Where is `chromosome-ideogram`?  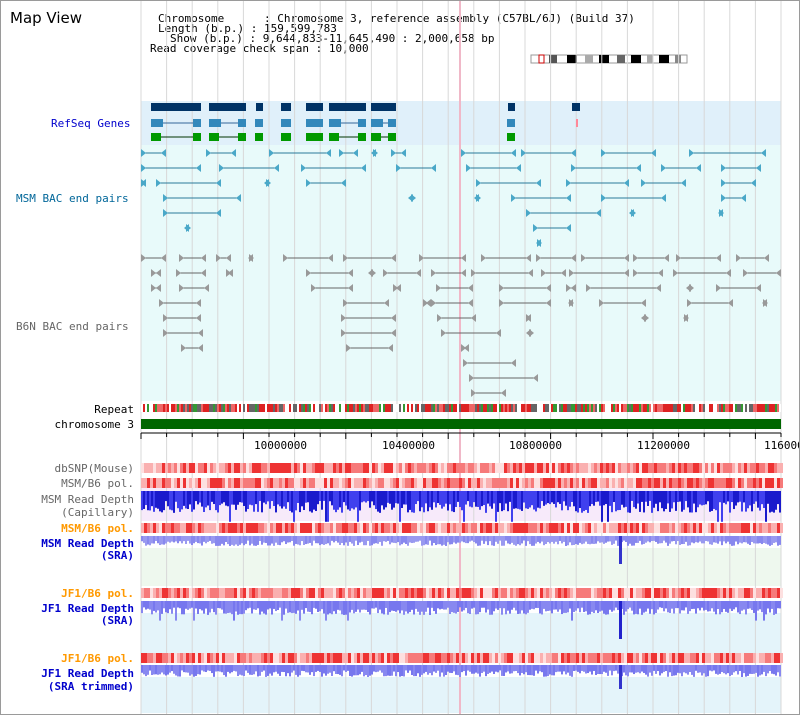 chromosome-ideogram is located at coordinates (609, 59).